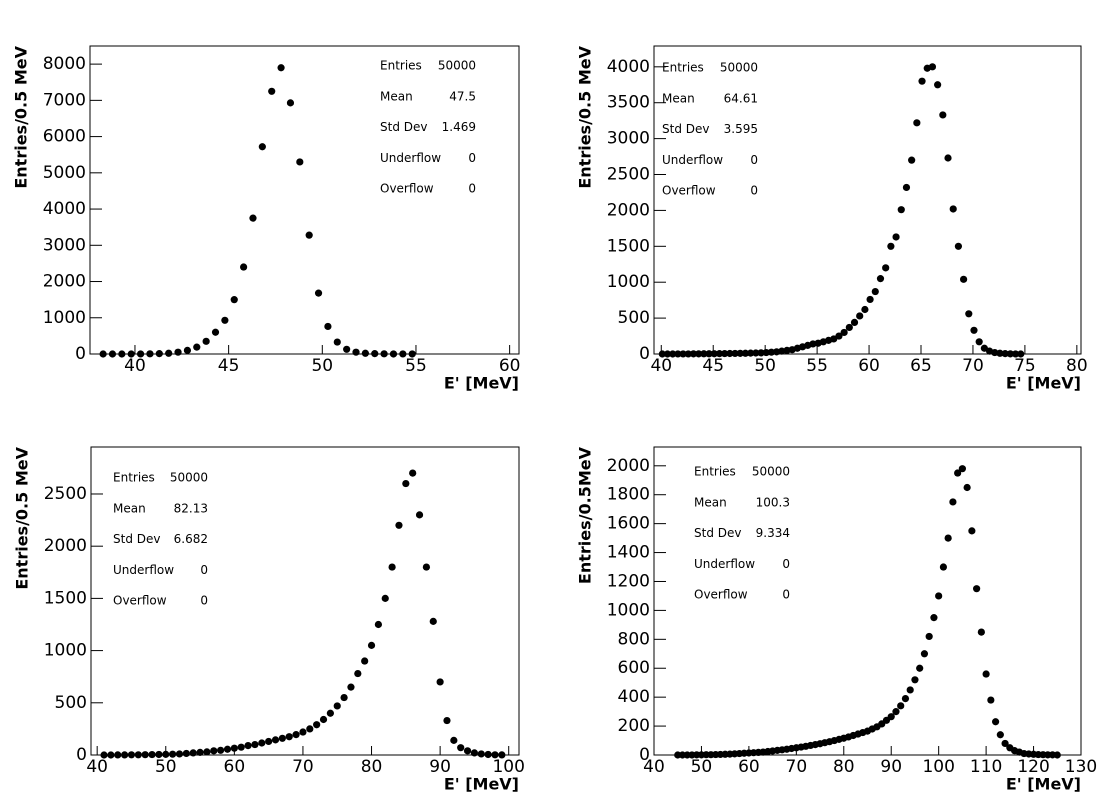 Image resolution: width=1116 pixels, height=807 pixels. What do you see at coordinates (628, 524) in the screenshot?
I see `y-tick-label: 1600` at bounding box center [628, 524].